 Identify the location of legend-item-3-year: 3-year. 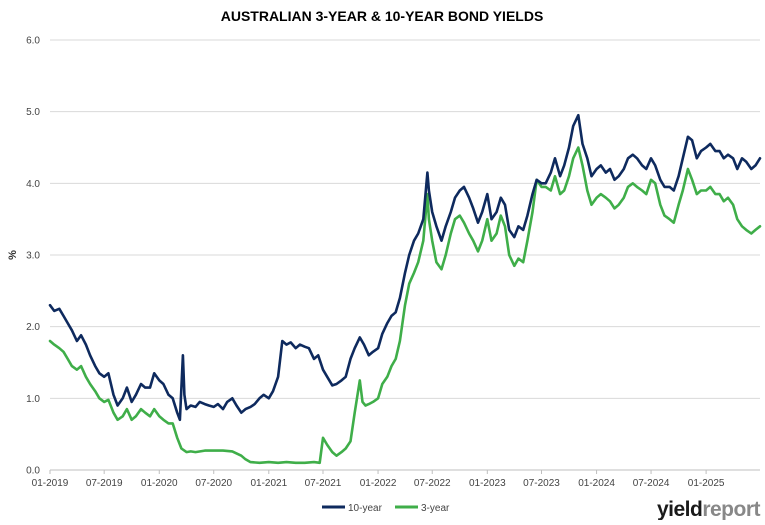
(422, 508).